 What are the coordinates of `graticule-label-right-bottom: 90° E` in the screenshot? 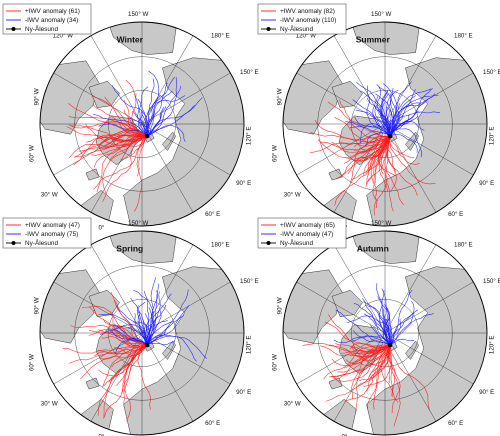 It's located at (486, 183).